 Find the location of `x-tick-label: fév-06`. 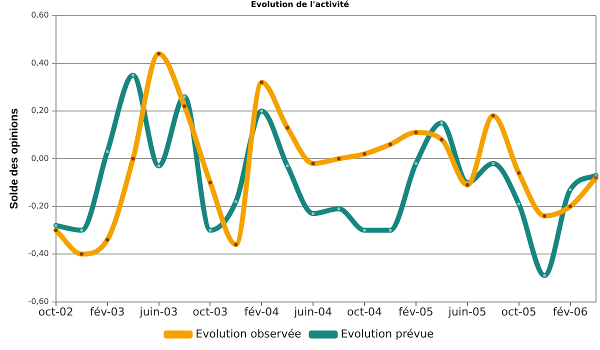

x-tick-label: fév-06 is located at coordinates (570, 311).